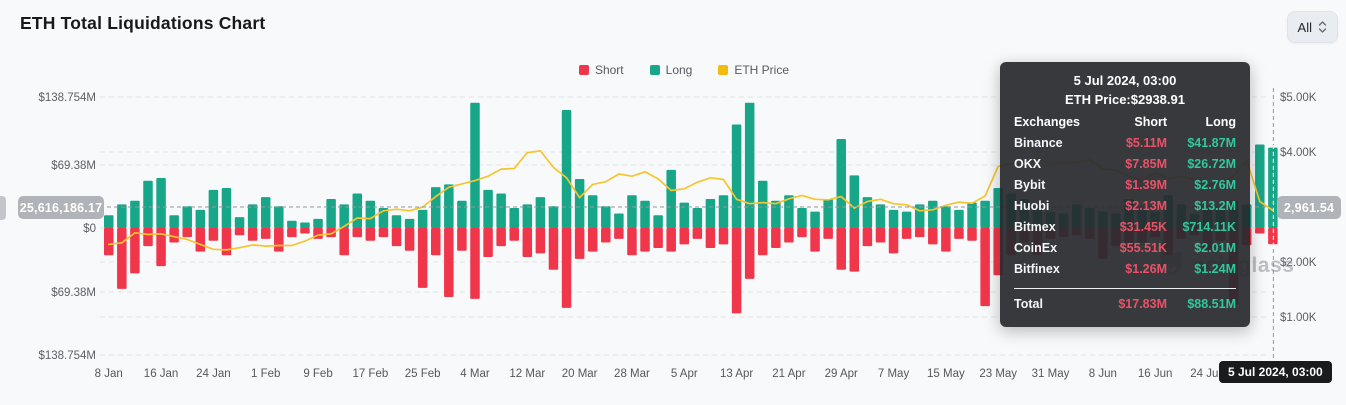  I want to click on long-bar-30 Jan, so click(252, 216).